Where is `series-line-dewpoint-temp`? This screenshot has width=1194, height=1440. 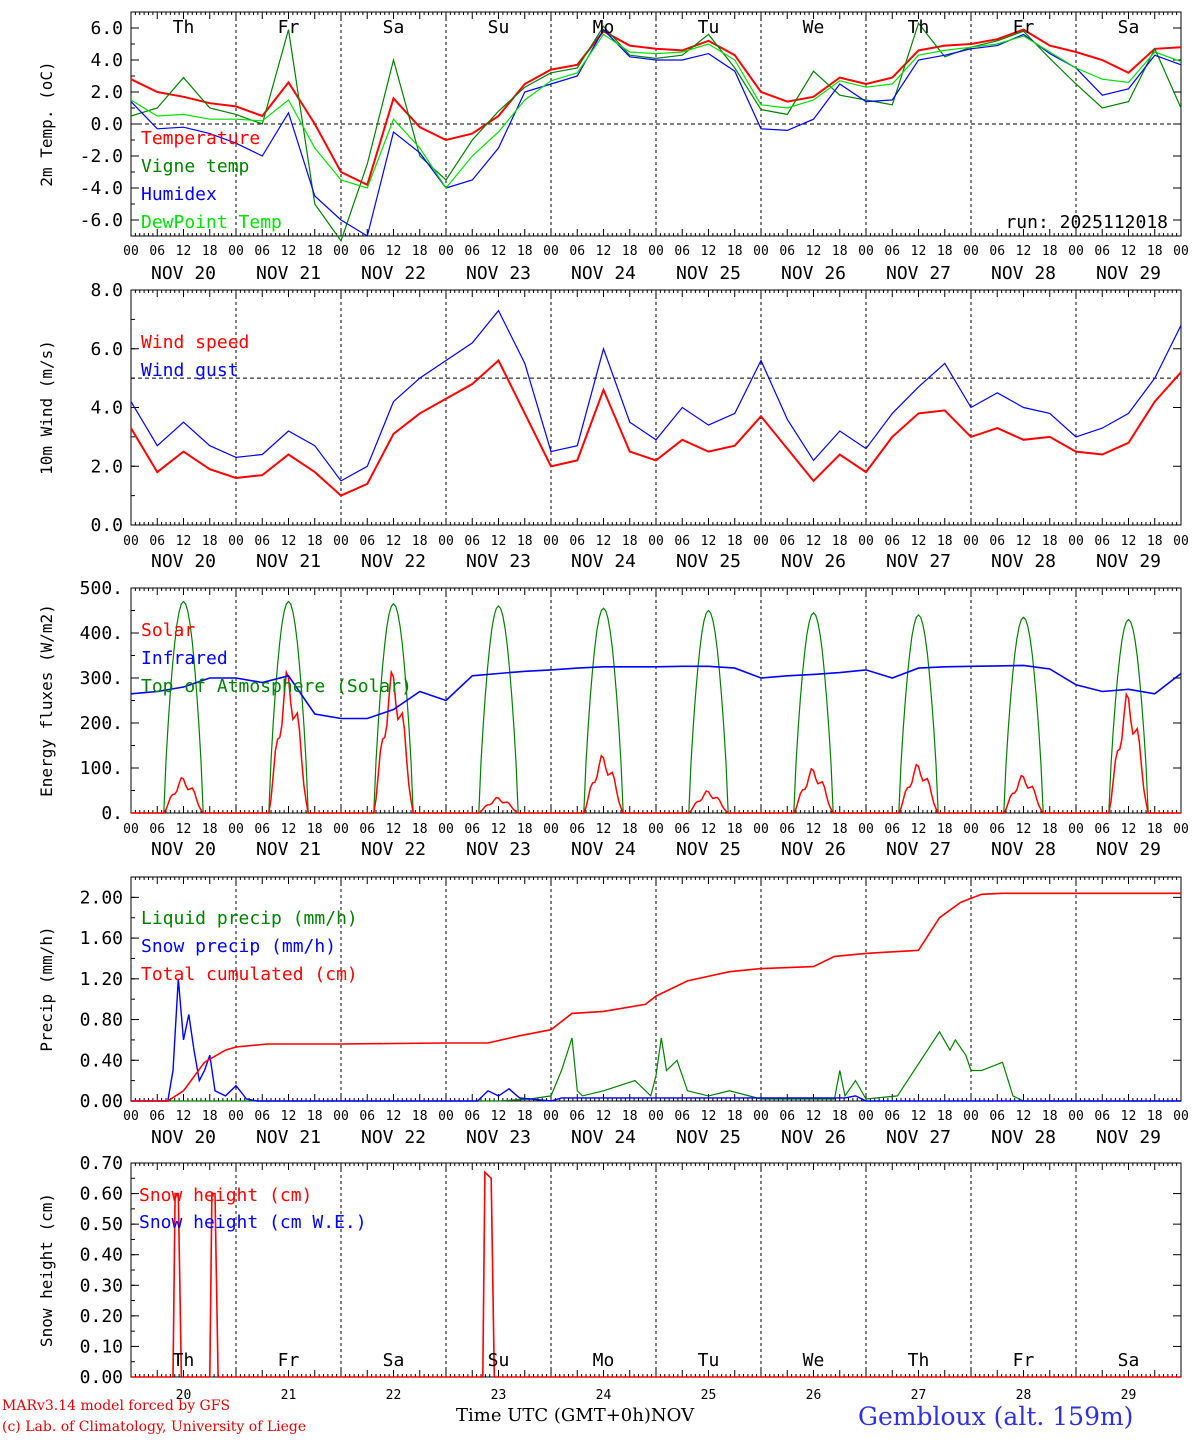
series-line-dewpoint-temp is located at coordinates (656, 111).